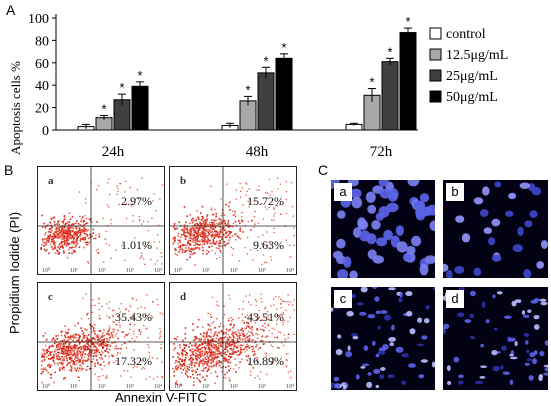 This screenshot has width=551, height=406. What do you see at coordinates (133, 317) in the screenshot?
I see `upper-right-percent: 35.43%` at bounding box center [133, 317].